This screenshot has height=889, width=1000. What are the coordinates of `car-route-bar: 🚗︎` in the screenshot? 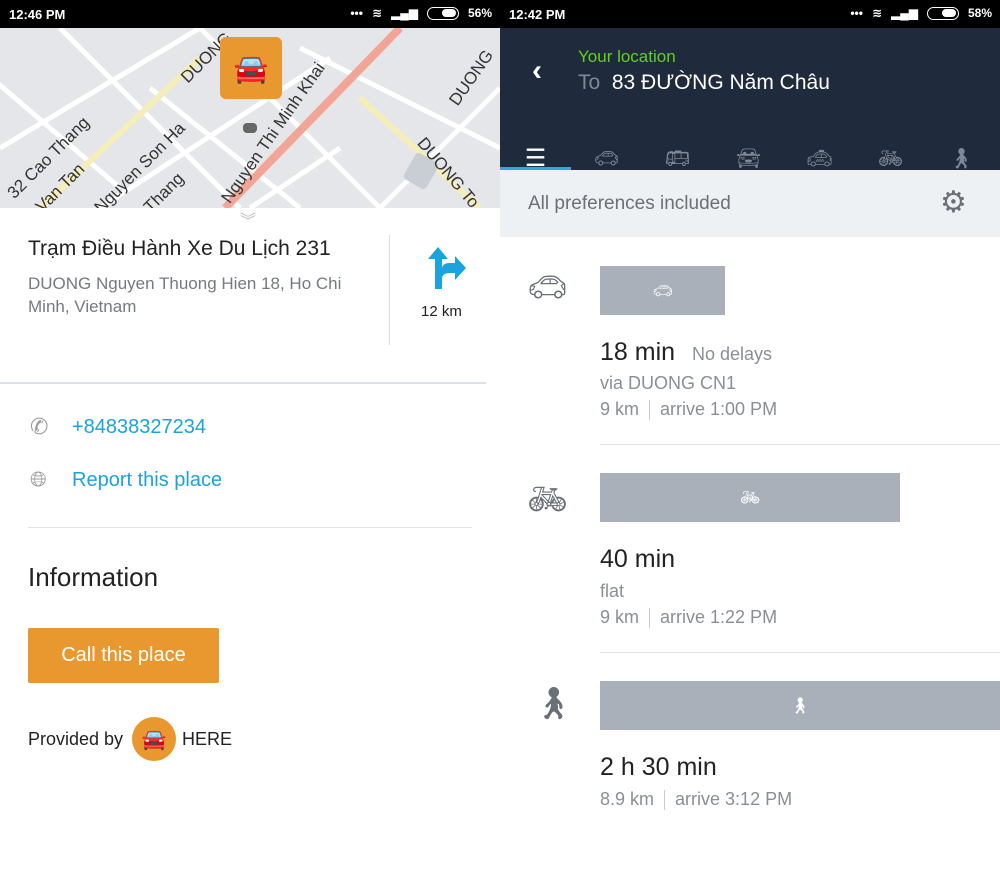 It's located at (662, 290).